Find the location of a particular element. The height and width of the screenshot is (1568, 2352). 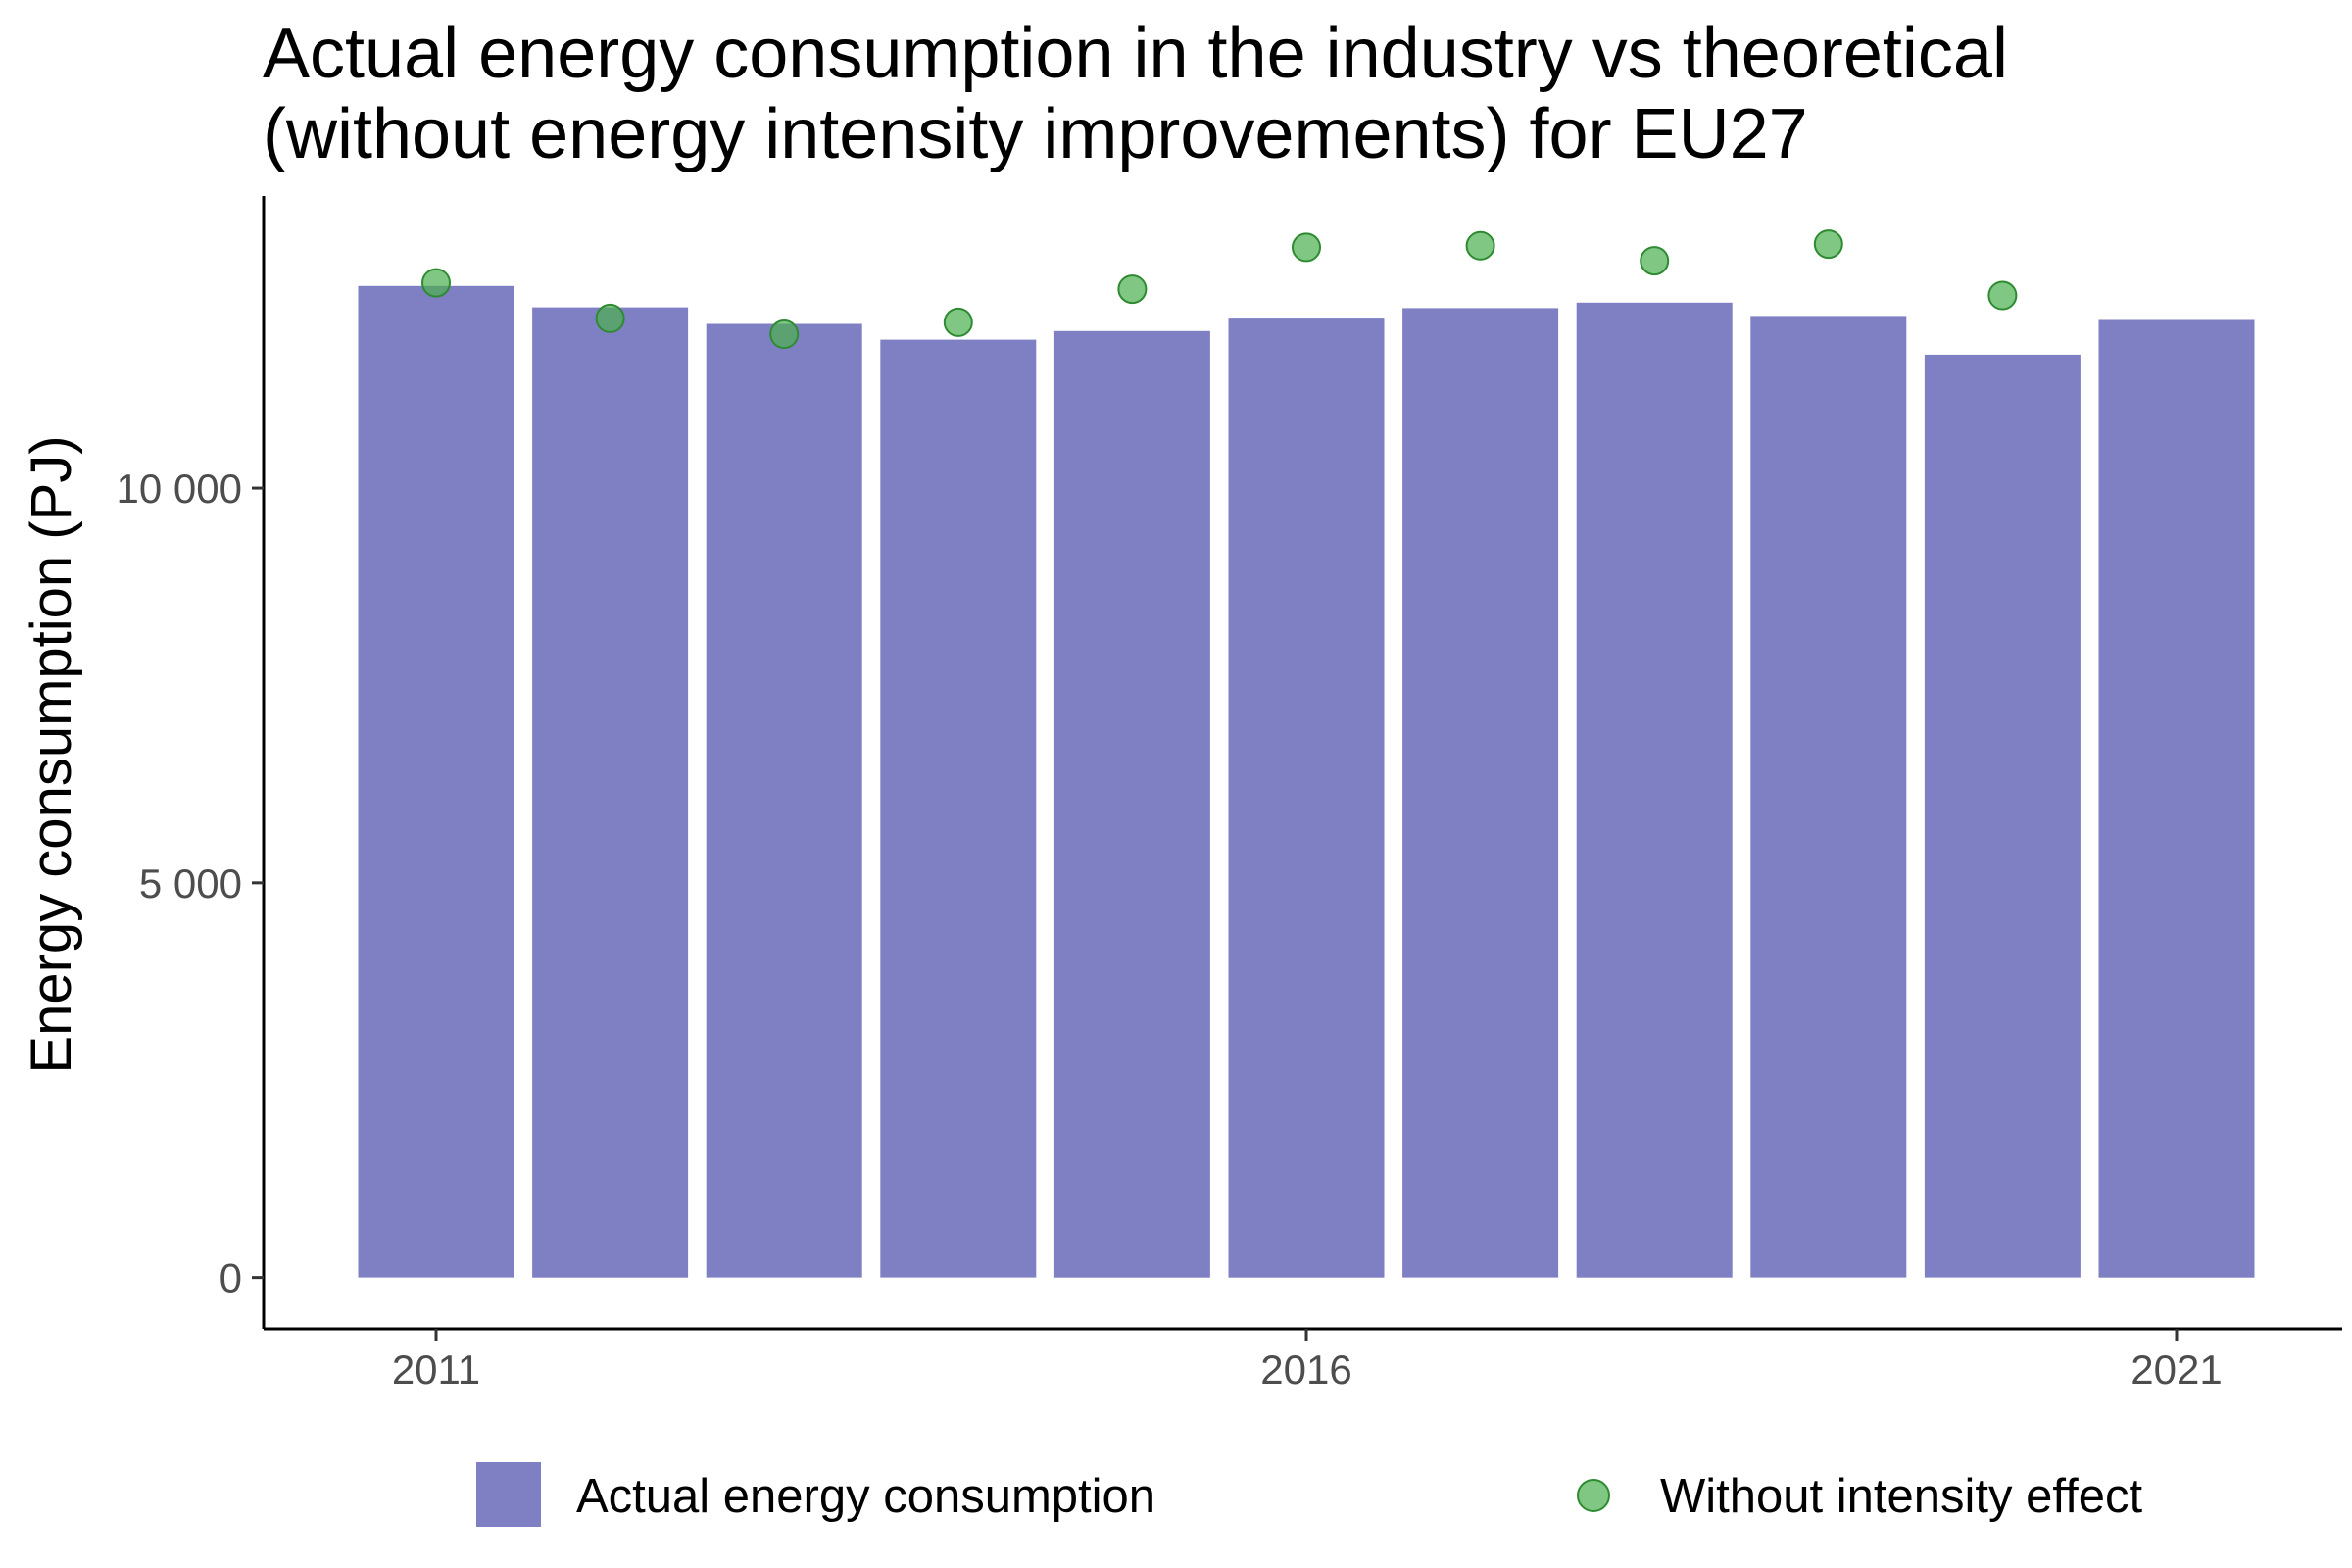

bar-2014 is located at coordinates (958, 808).